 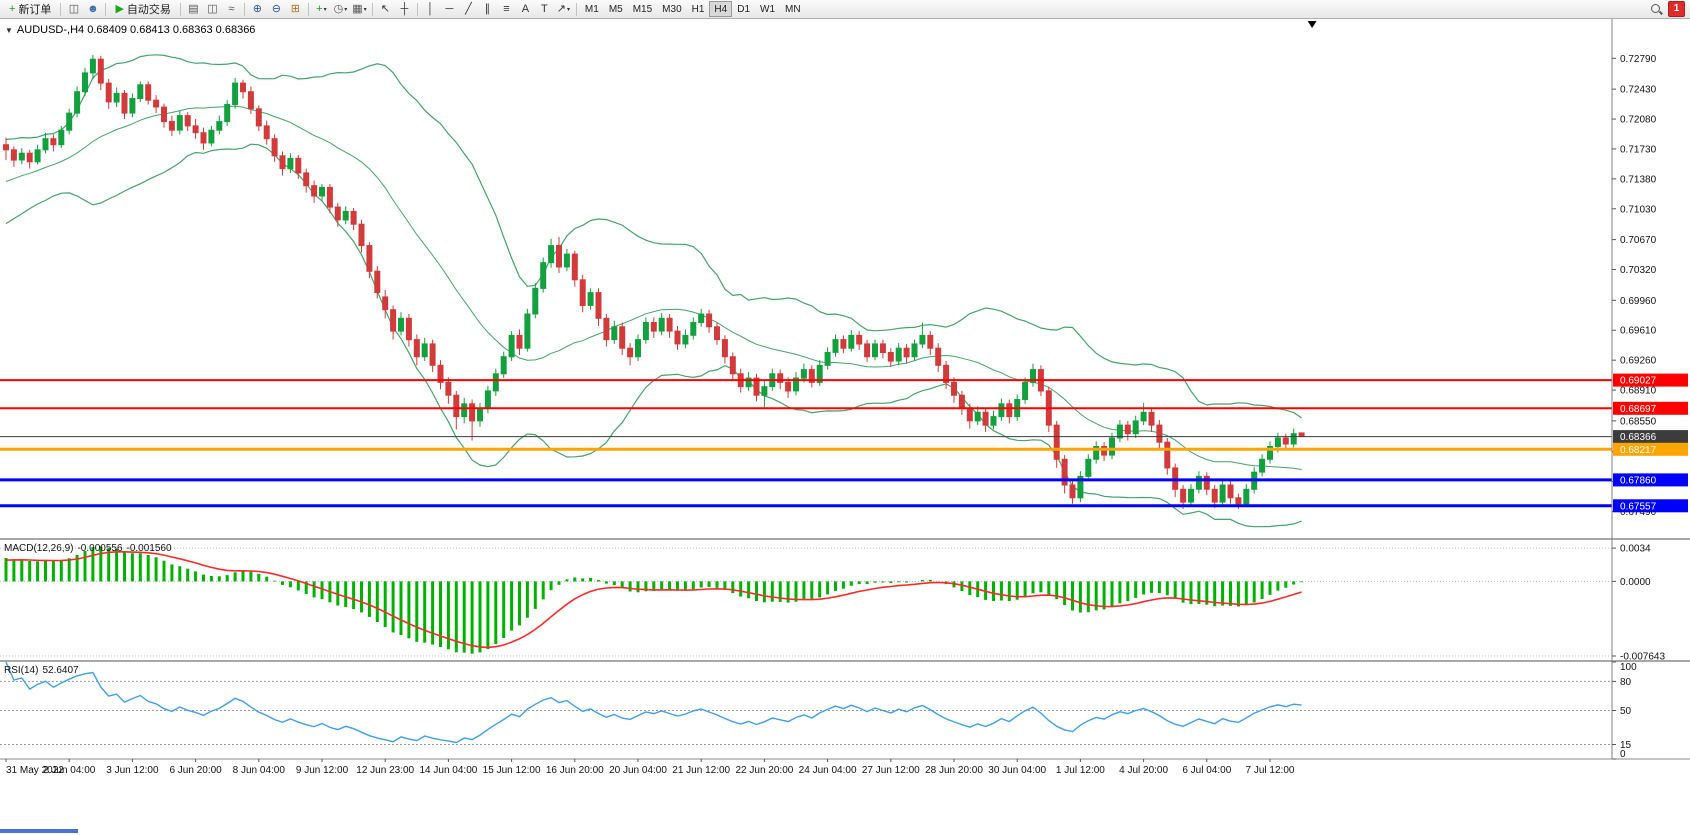 What do you see at coordinates (9, 30) in the screenshot?
I see `chart-menu-icon: ▼` at bounding box center [9, 30].